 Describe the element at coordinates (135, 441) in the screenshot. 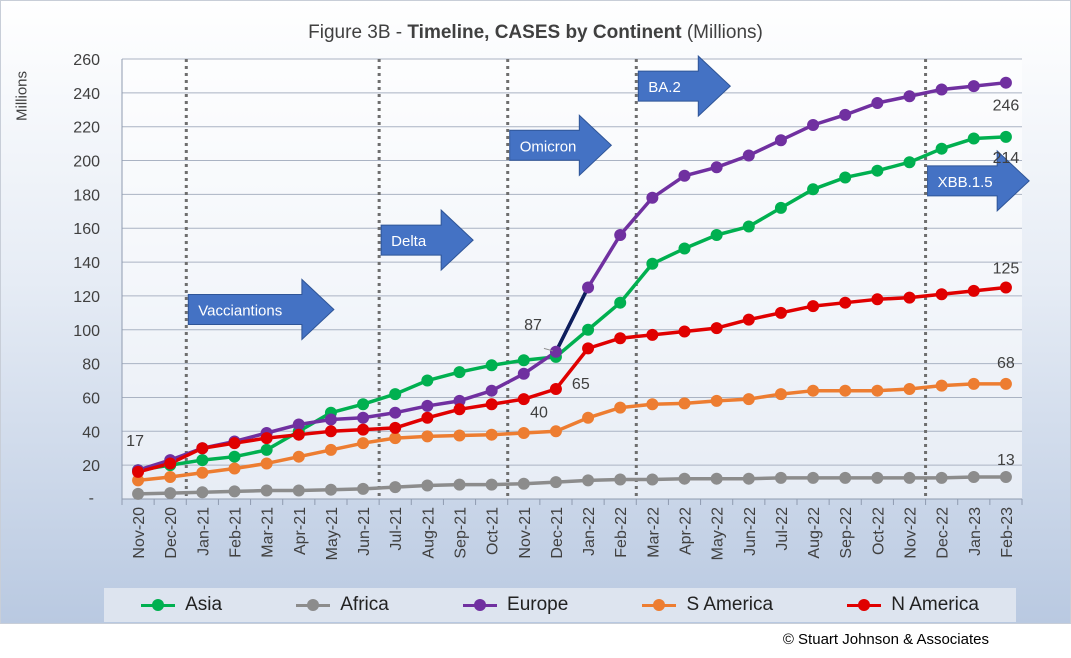

I see `data-label: 17` at that location.